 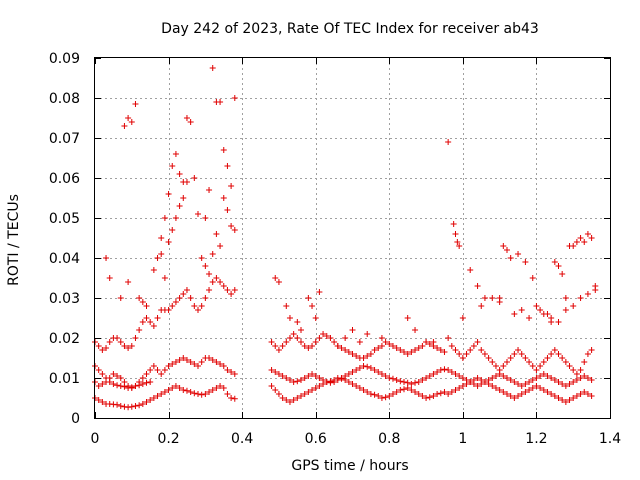 What do you see at coordinates (64, 379) in the screenshot?
I see `y-tick-label: 0.01` at bounding box center [64, 379].